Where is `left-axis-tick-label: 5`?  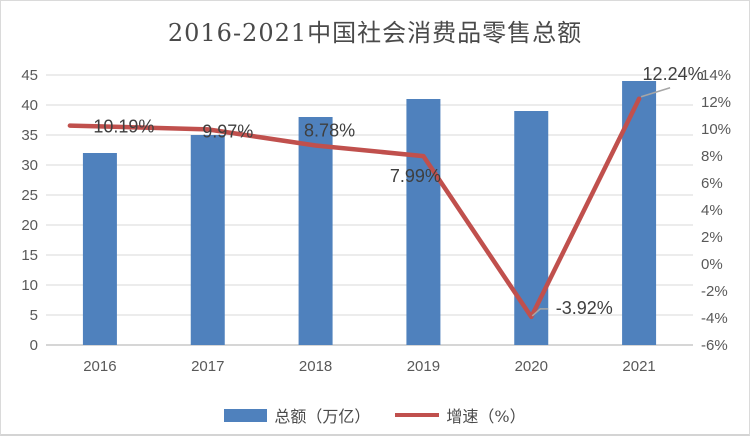 left-axis-tick-label: 5 is located at coordinates (34, 315).